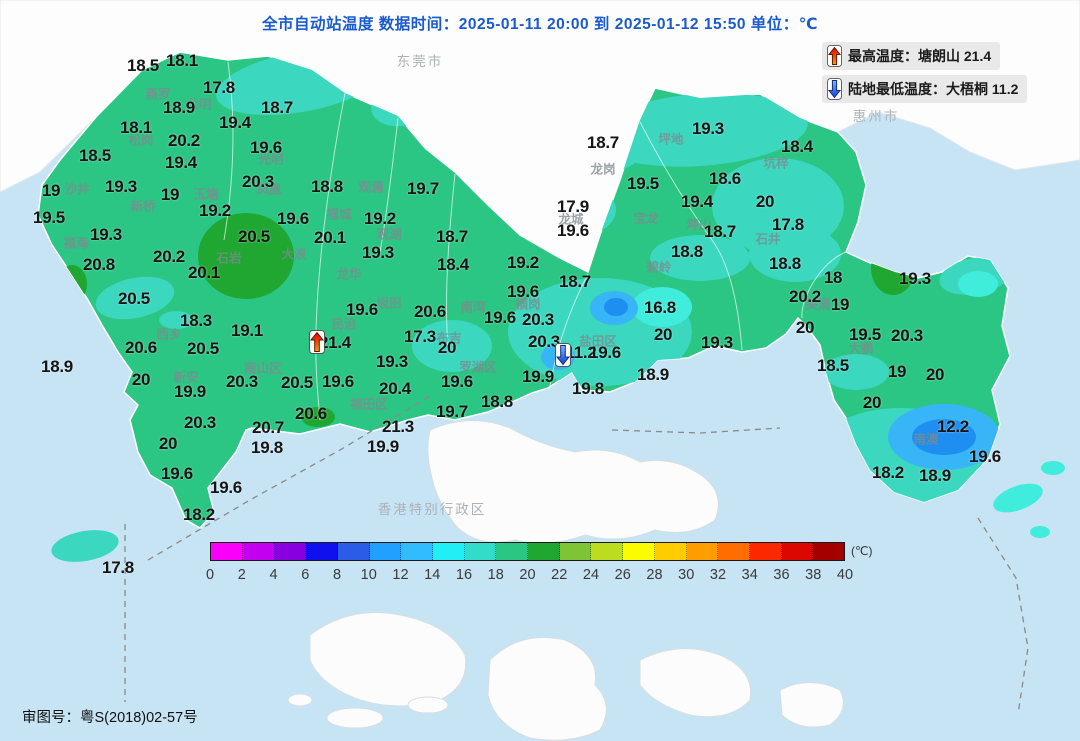 This screenshot has height=741, width=1080. Describe the element at coordinates (141, 140) in the screenshot. I see `station-name-label: 松岗` at that location.